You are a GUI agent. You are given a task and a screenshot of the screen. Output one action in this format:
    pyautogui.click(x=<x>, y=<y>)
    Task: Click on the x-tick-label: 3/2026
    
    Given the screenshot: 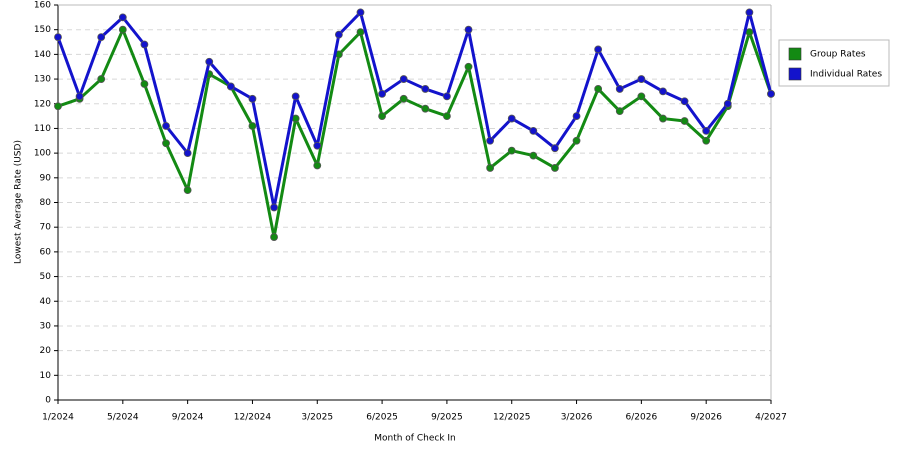 What is the action you would take?
    pyautogui.click(x=577, y=418)
    